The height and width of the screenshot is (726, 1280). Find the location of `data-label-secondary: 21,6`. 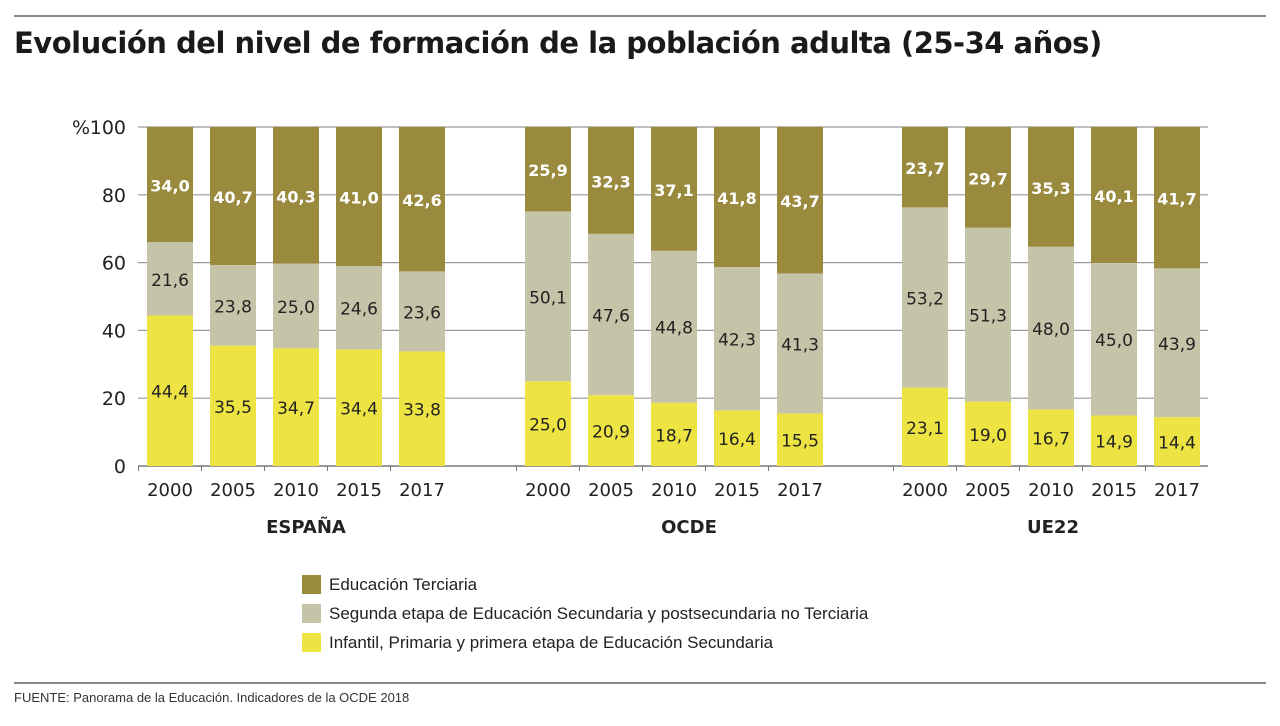

data-label-secondary: 21,6 is located at coordinates (170, 281).